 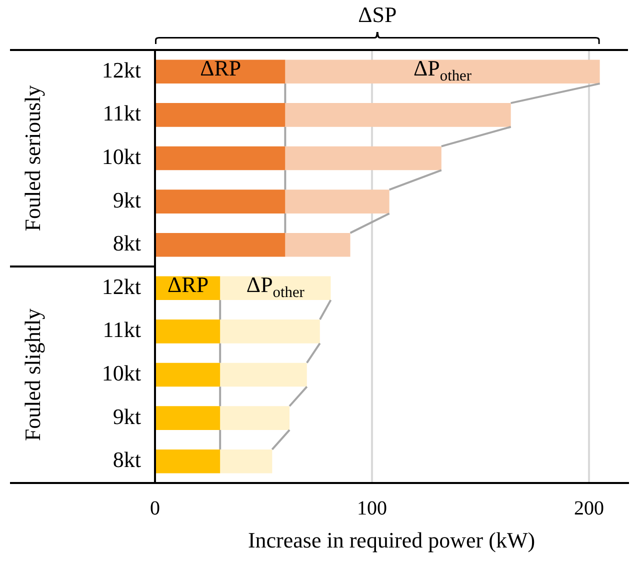 I want to click on series-label: ΔRP, so click(x=221, y=67).